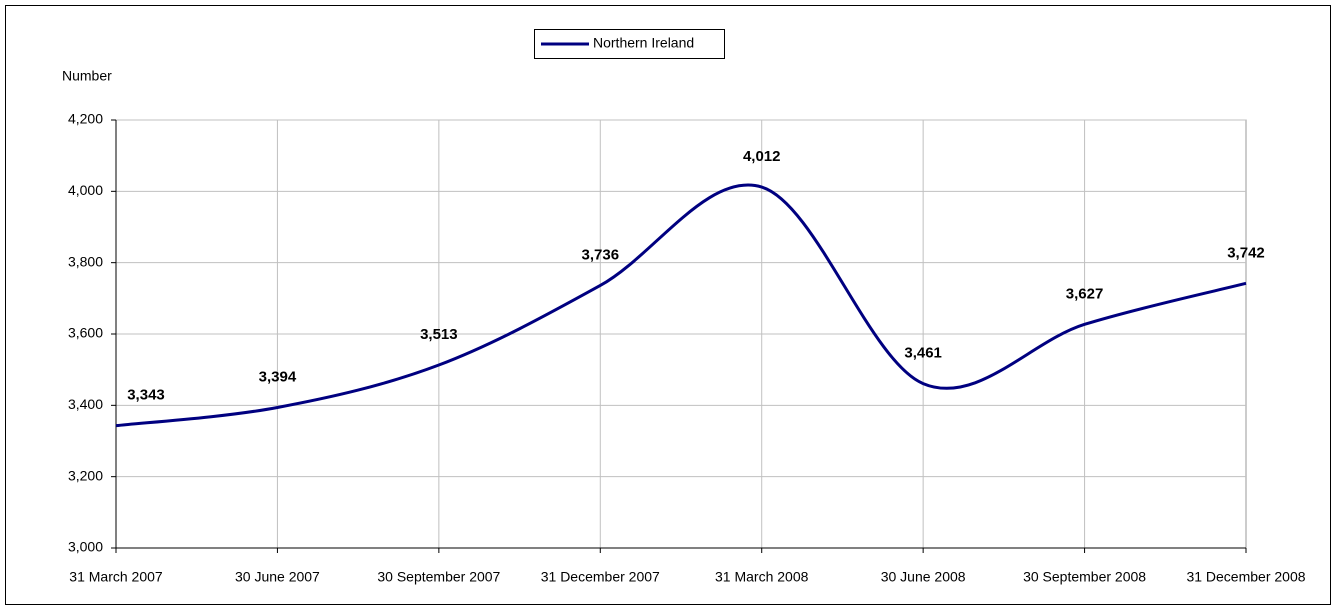 The height and width of the screenshot is (611, 1336). I want to click on y-tick-label: 4,000, so click(85, 190).